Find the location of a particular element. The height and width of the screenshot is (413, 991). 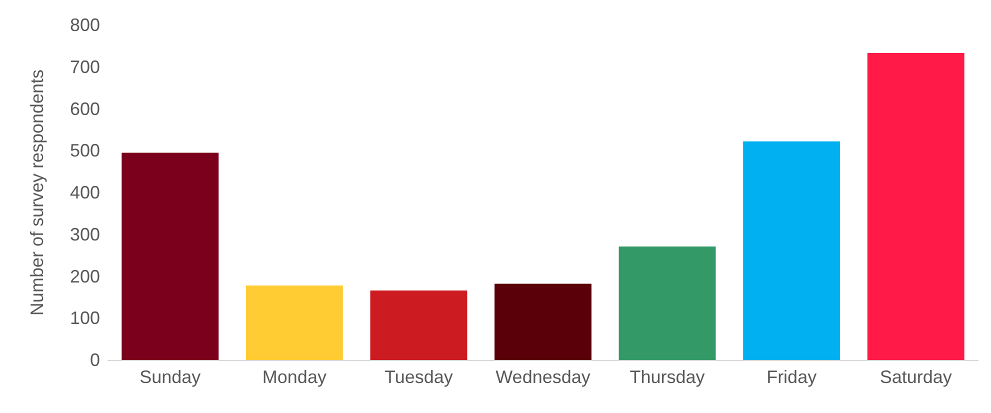

y-tick-label: 300 is located at coordinates (85, 234).